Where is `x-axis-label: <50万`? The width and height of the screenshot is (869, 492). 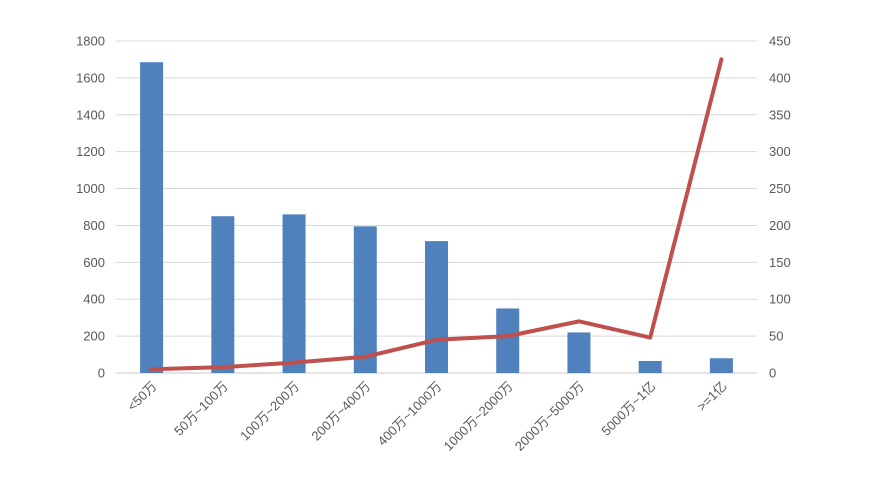 x-axis-label: <50万 is located at coordinates (141, 396).